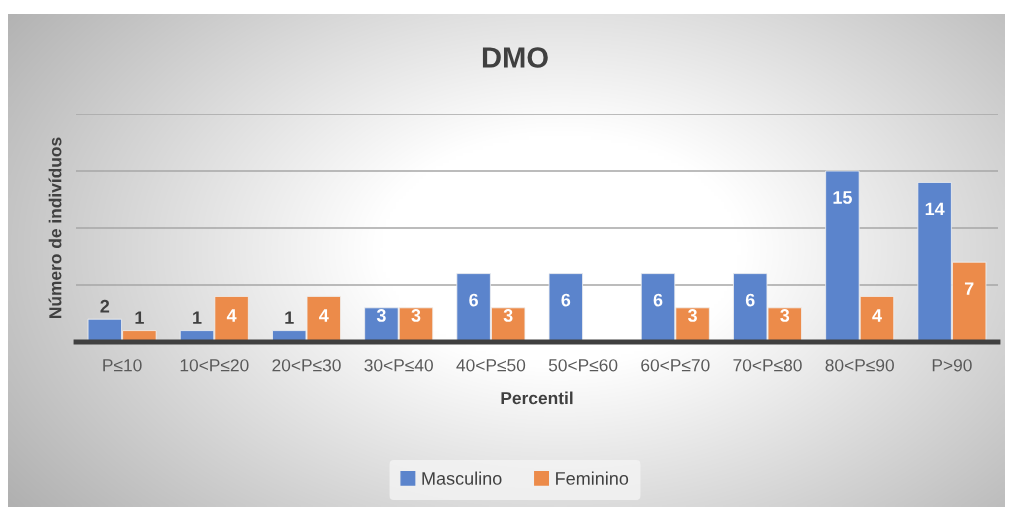  Describe the element at coordinates (398, 365) in the screenshot. I see `x-tick-label: 30<P≤40` at that location.